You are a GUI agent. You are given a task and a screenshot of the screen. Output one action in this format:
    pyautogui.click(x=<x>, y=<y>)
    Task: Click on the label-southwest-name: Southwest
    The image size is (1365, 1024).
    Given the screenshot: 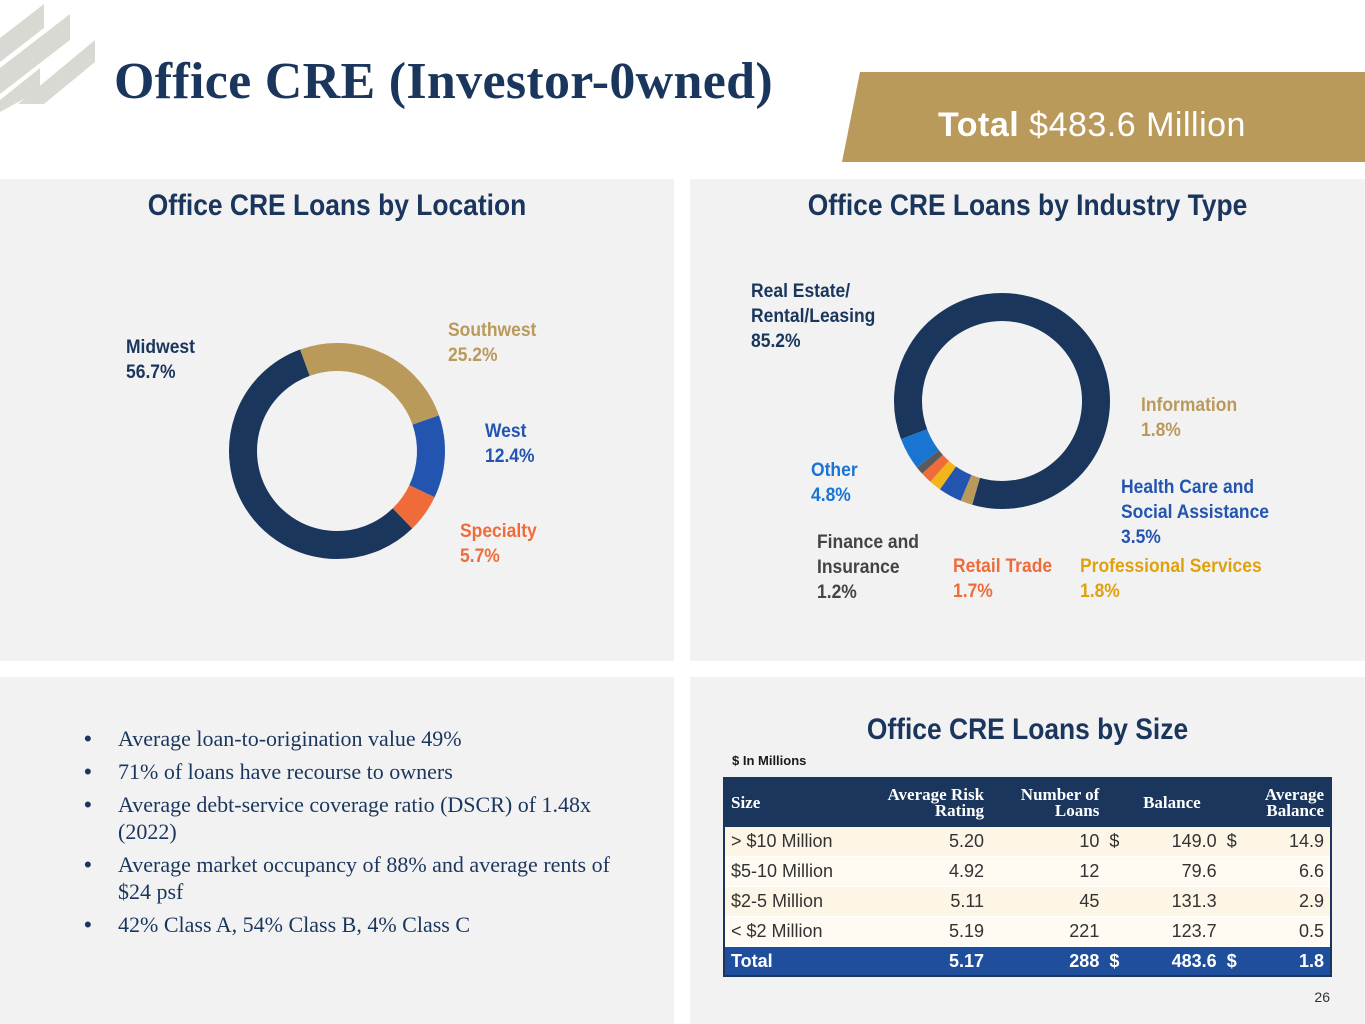 What is the action you would take?
    pyautogui.click(x=492, y=330)
    